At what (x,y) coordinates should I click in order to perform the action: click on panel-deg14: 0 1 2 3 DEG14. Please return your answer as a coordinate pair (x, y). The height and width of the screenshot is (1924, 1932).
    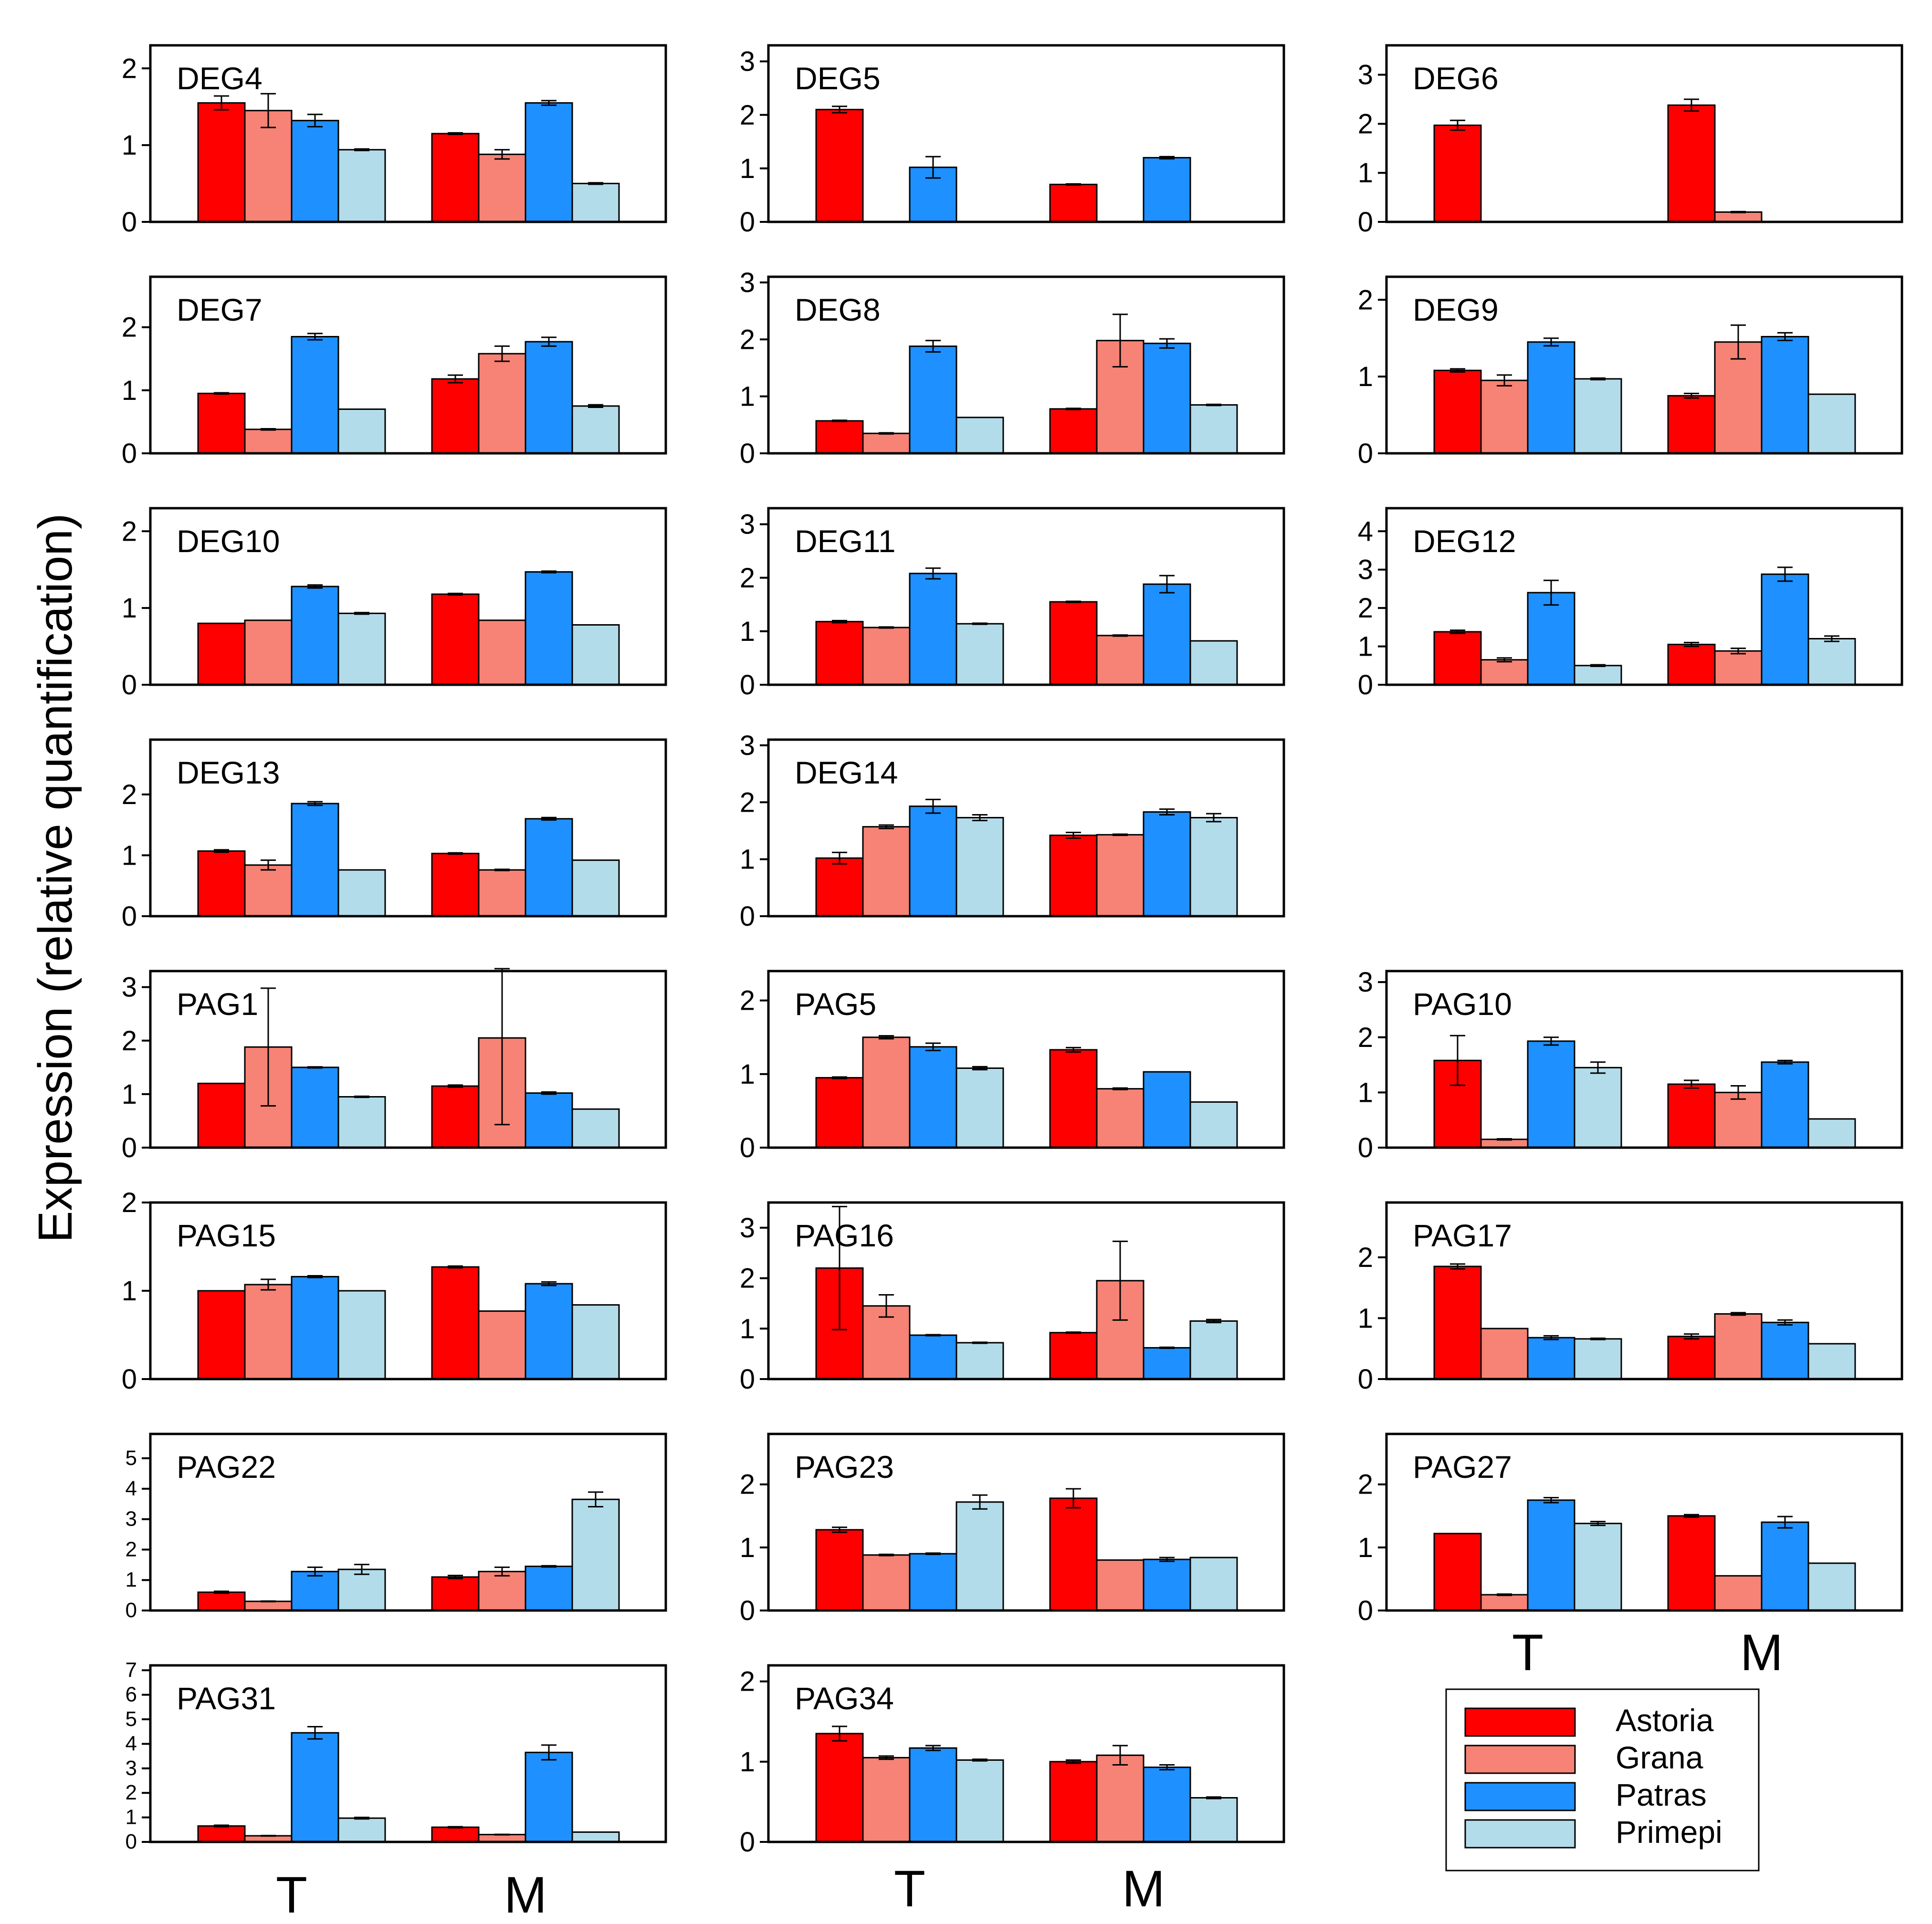
    Looking at the image, I should click on (1013, 831).